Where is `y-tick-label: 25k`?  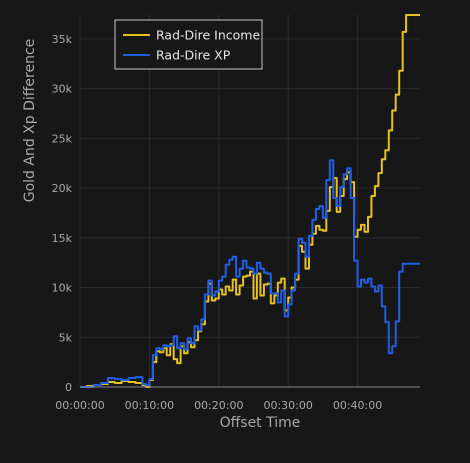
y-tick-label: 25k is located at coordinates (62, 138).